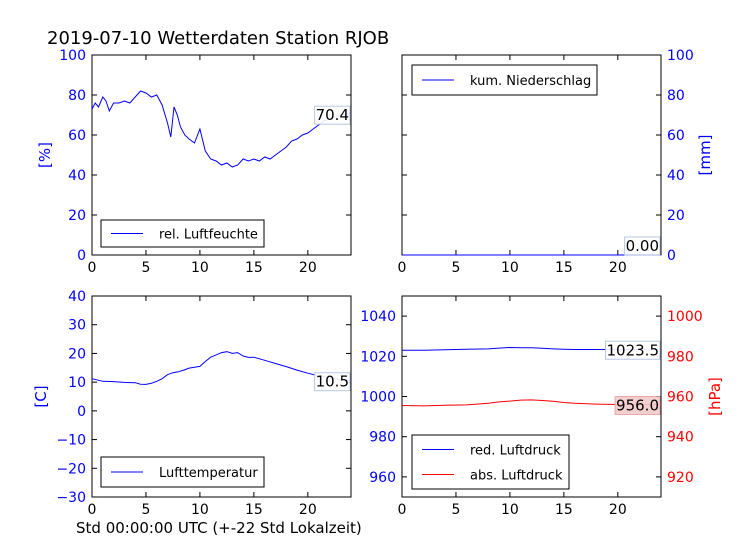 Image resolution: width=736 pixels, height=552 pixels. I want to click on y-axis-label: [C], so click(41, 396).